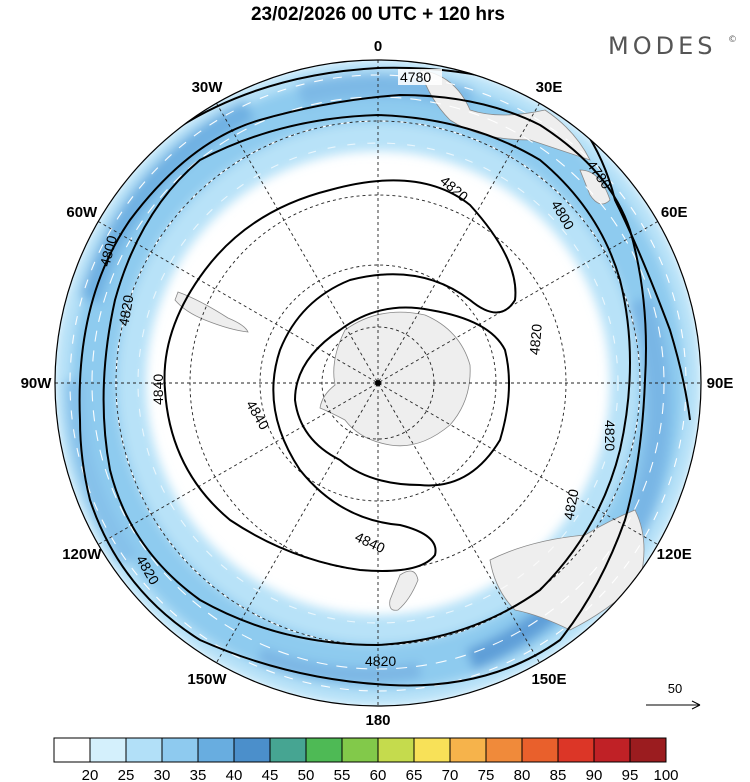 This screenshot has height=782, width=750. Describe the element at coordinates (674, 212) in the screenshot. I see `longitude-label: 60E` at that location.